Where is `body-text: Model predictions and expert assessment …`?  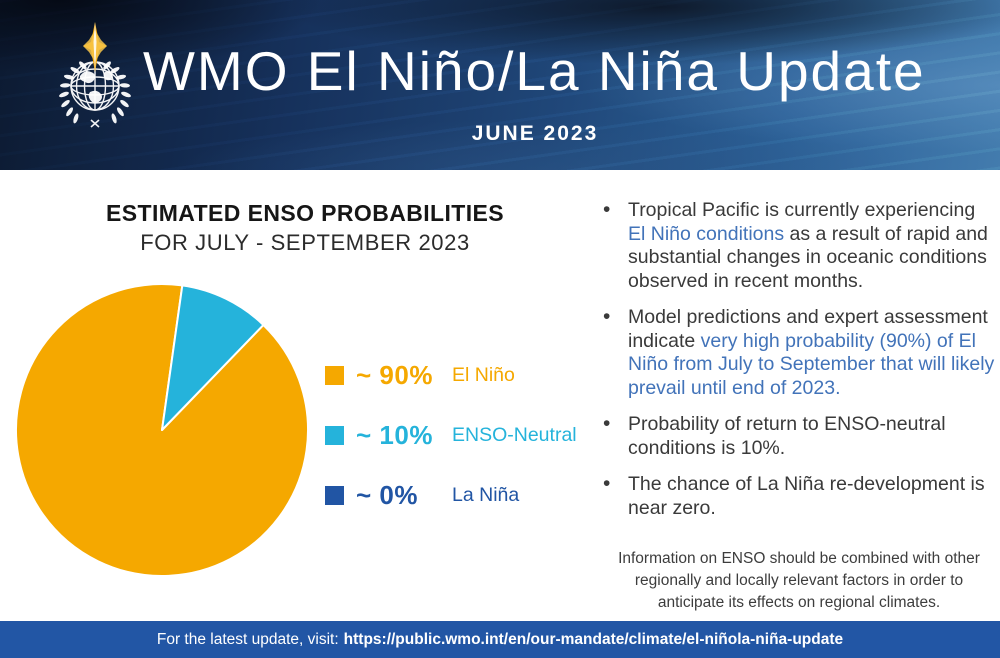
body-text: Model predictions and expert assessment … is located at coordinates (808, 329).